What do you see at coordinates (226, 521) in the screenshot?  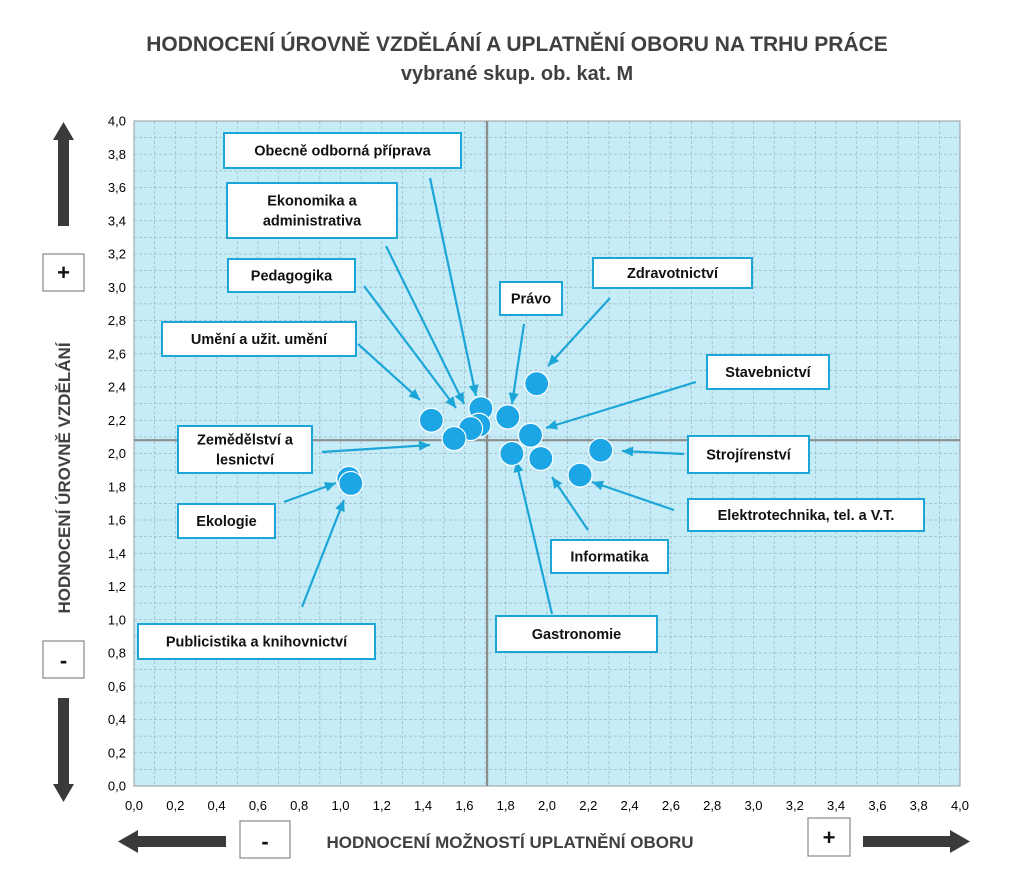 I see `callout-label: Ekologie` at bounding box center [226, 521].